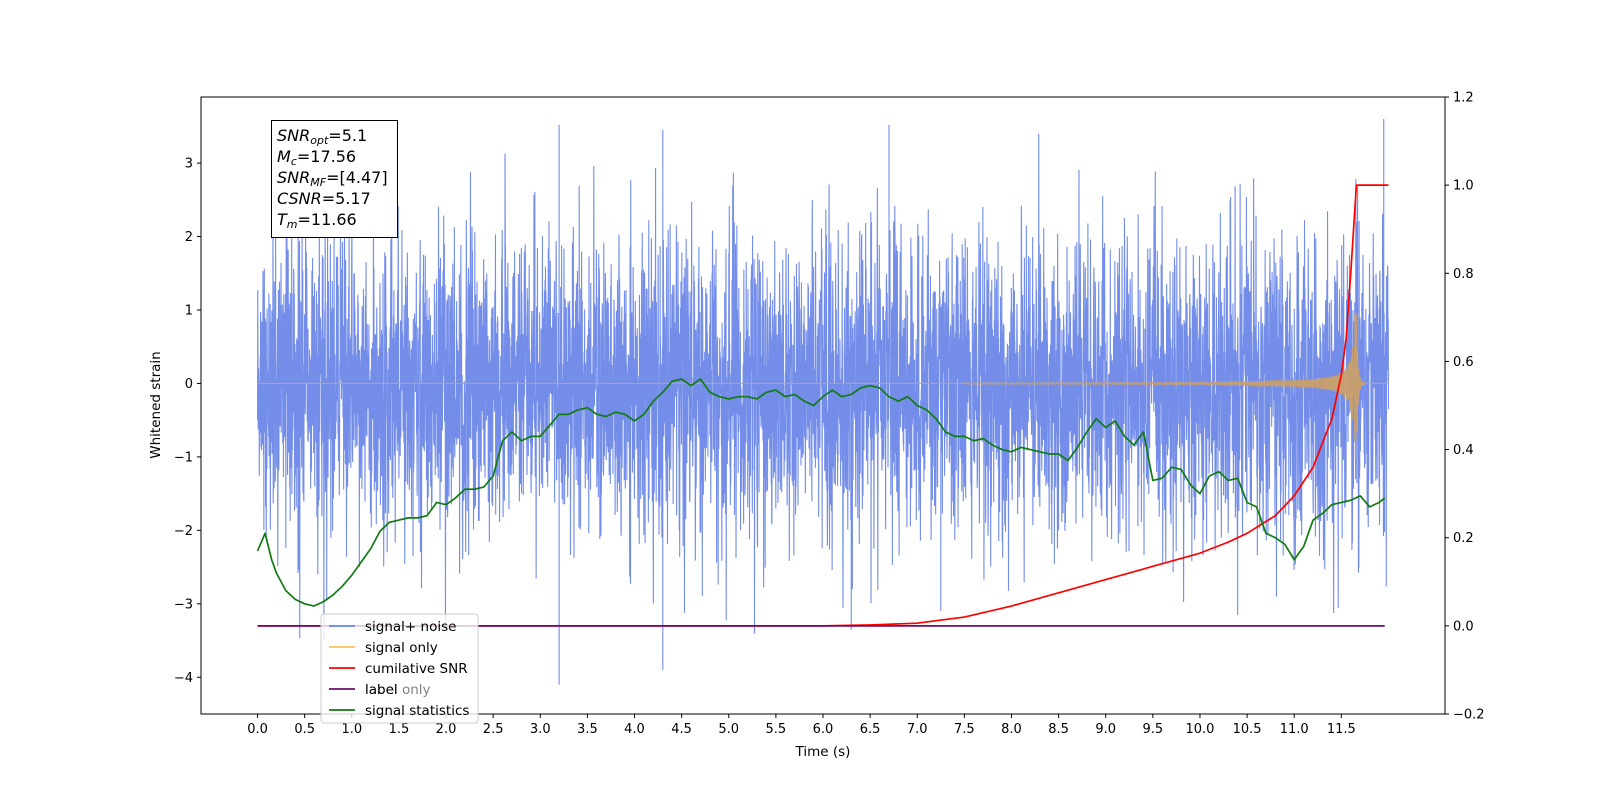  I want to click on x-tick-label: 2.0, so click(446, 729).